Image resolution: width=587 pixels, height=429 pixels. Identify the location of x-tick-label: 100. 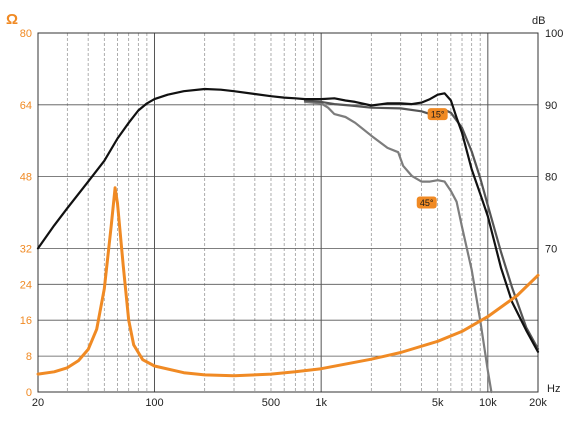
(154, 403).